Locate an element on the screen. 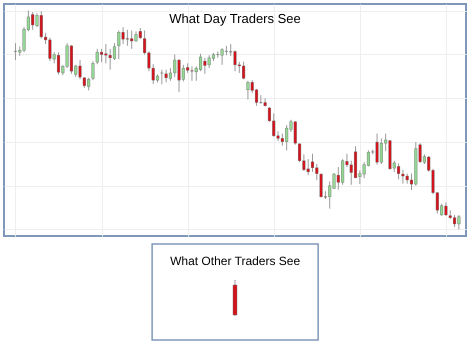 The image size is (474, 352). text: What Other Traders See is located at coordinates (235, 261).